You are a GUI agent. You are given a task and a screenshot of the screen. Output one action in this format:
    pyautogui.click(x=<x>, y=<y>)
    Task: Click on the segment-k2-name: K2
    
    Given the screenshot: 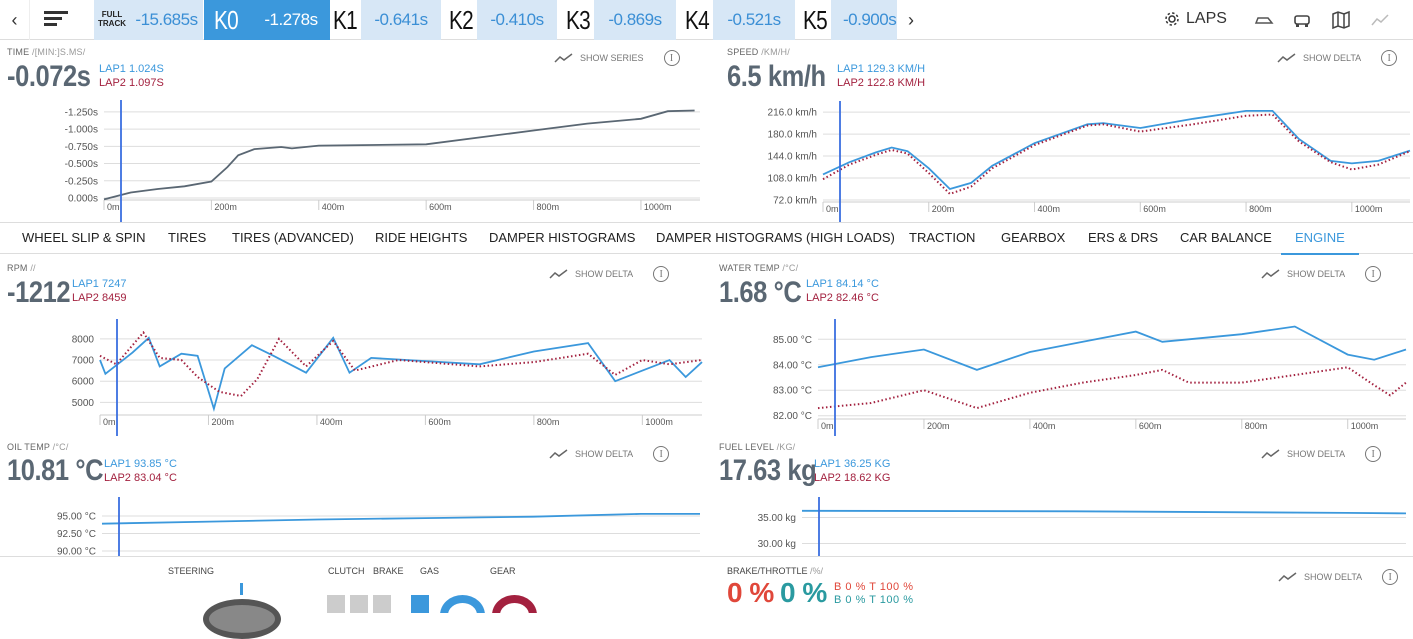 What is the action you would take?
    pyautogui.click(x=461, y=19)
    